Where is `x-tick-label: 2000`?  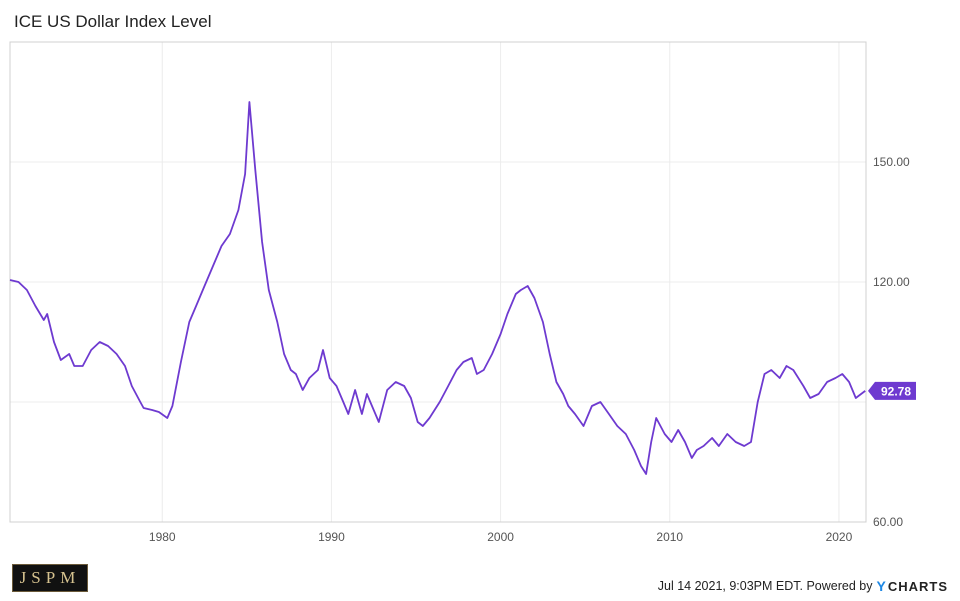
x-tick-label: 2000 is located at coordinates (500, 537).